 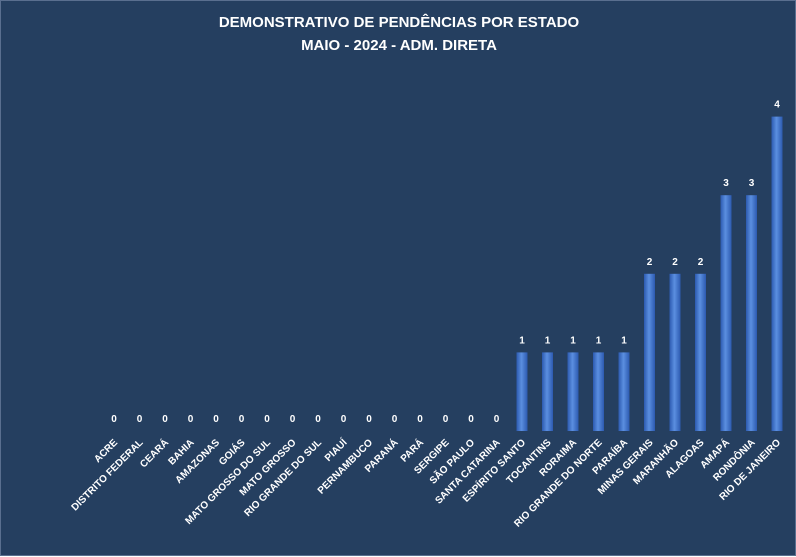 What do you see at coordinates (399, 22) in the screenshot?
I see `chart-title: DEMONSTRATIVO DE PENDÊNCIAS POR ESTADO` at bounding box center [399, 22].